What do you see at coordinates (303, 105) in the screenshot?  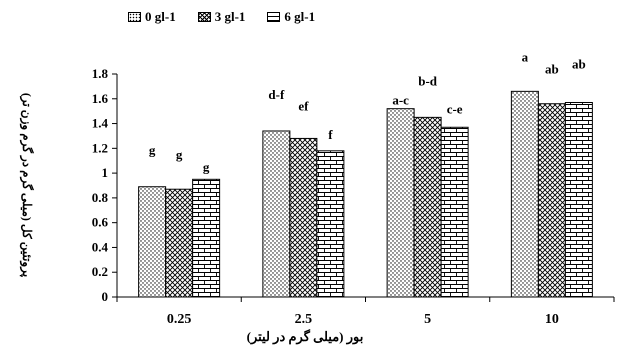 I see `bar-significance-label: ef` at bounding box center [303, 105].